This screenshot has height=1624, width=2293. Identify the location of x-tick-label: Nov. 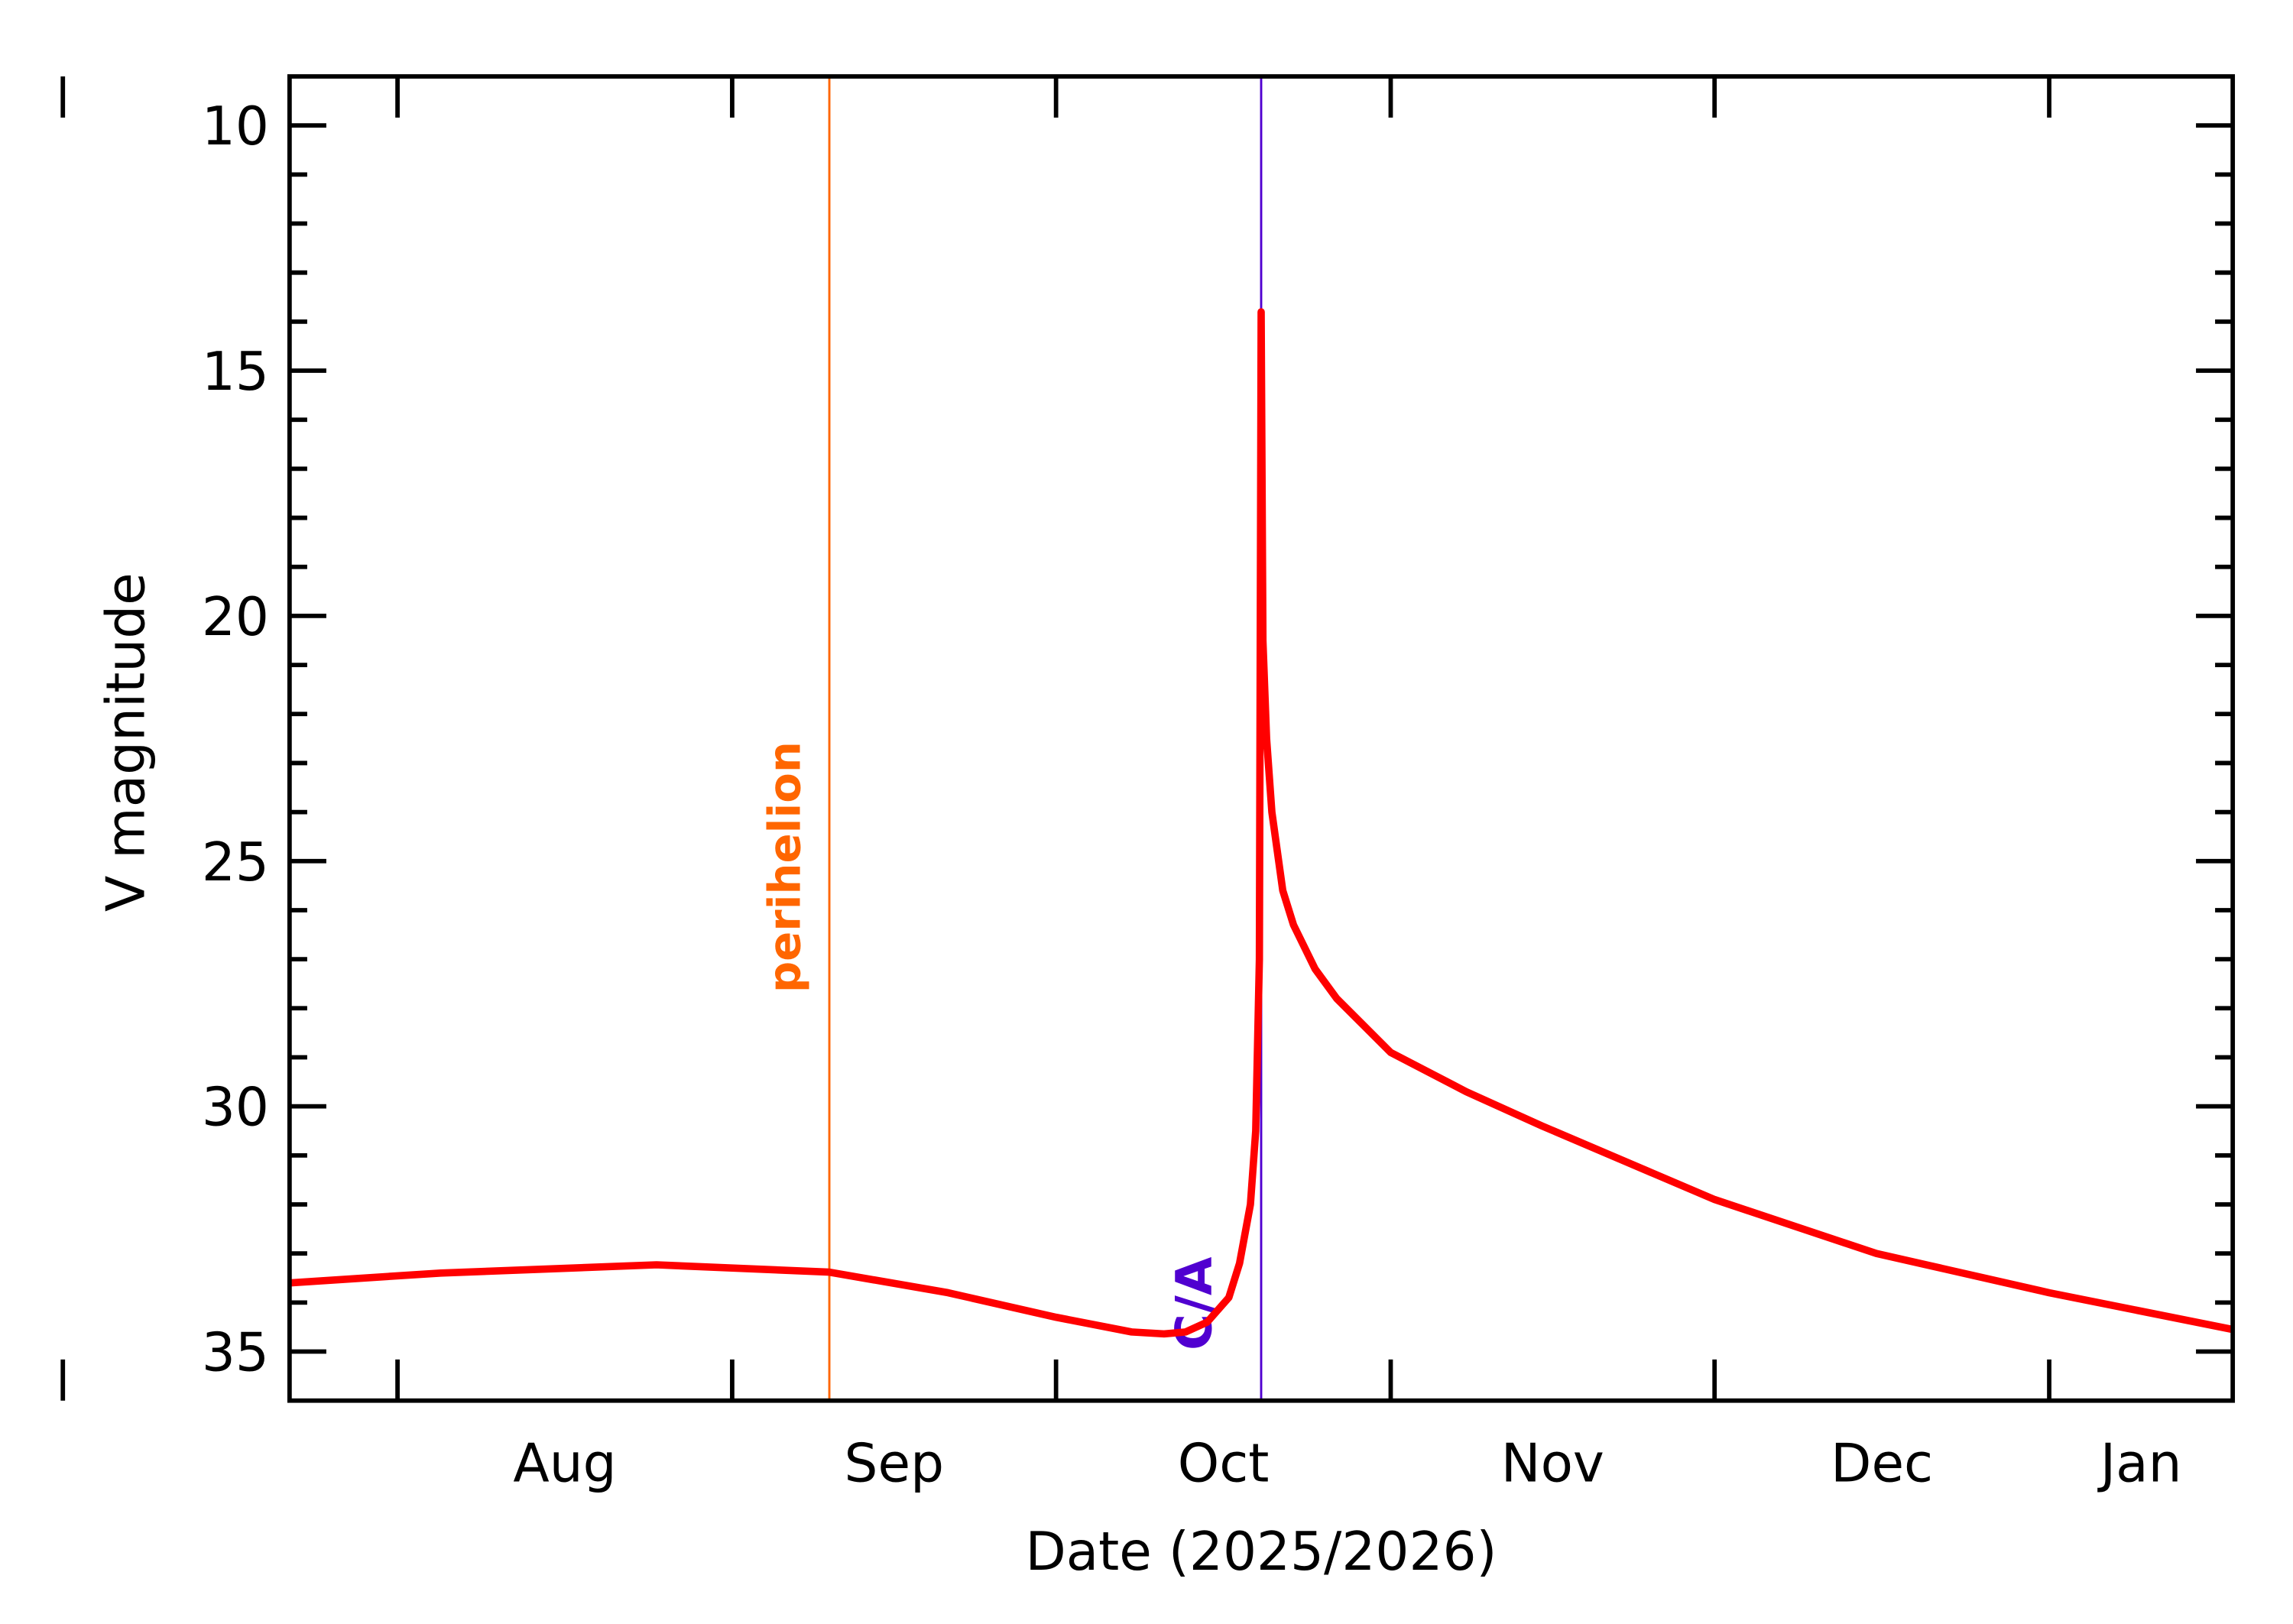
(1552, 1463).